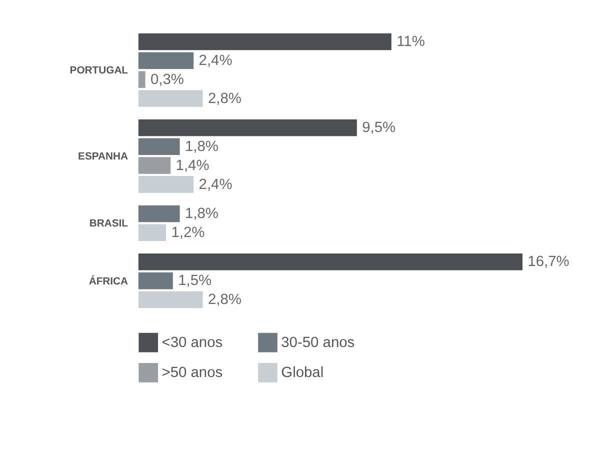  What do you see at coordinates (108, 281) in the screenshot?
I see `y-tick-label: ÁFRICA` at bounding box center [108, 281].